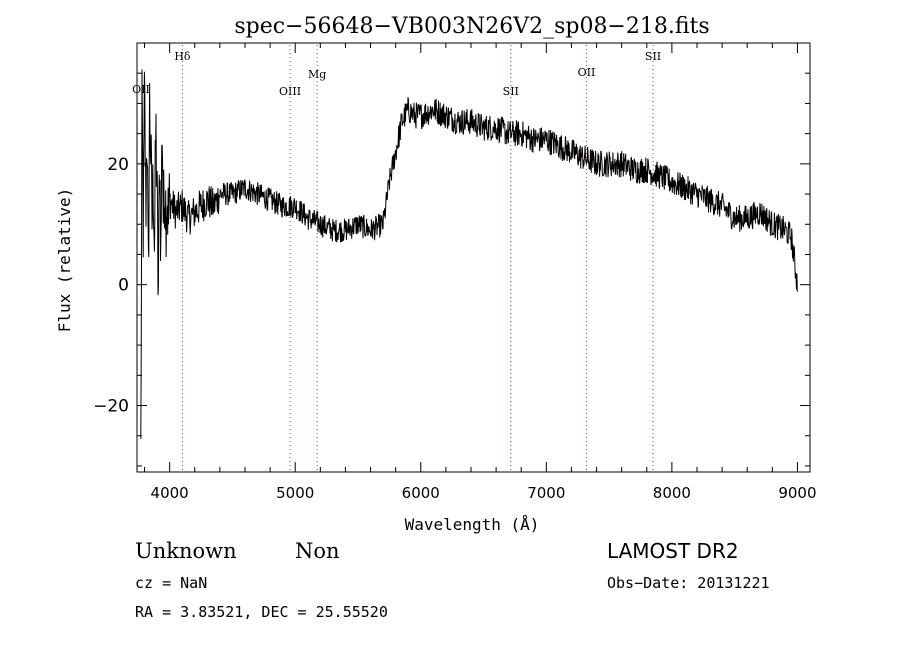  Describe the element at coordinates (688, 583) in the screenshot. I see `obs-date-text: Obs−Date: 20131221` at that location.